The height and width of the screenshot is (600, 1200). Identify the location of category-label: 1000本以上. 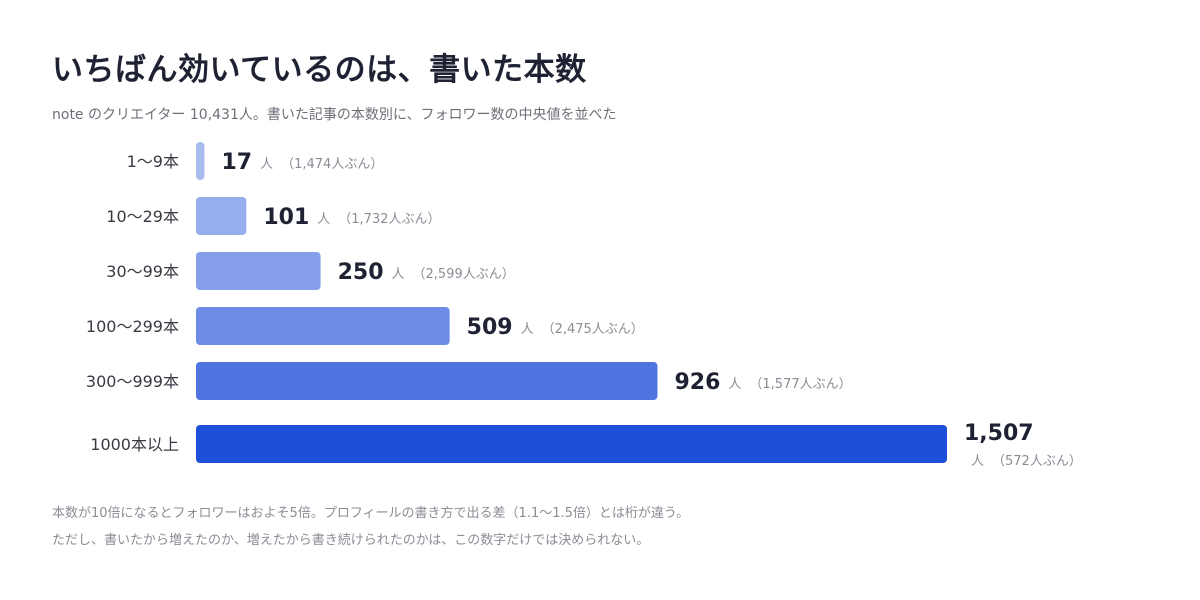
(134, 444).